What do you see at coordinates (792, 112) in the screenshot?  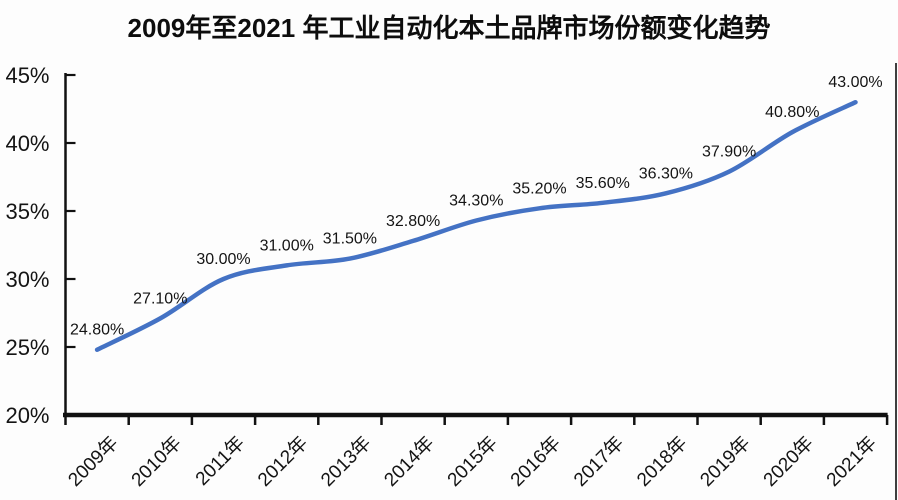 I see `data-label: 40.80%` at bounding box center [792, 112].